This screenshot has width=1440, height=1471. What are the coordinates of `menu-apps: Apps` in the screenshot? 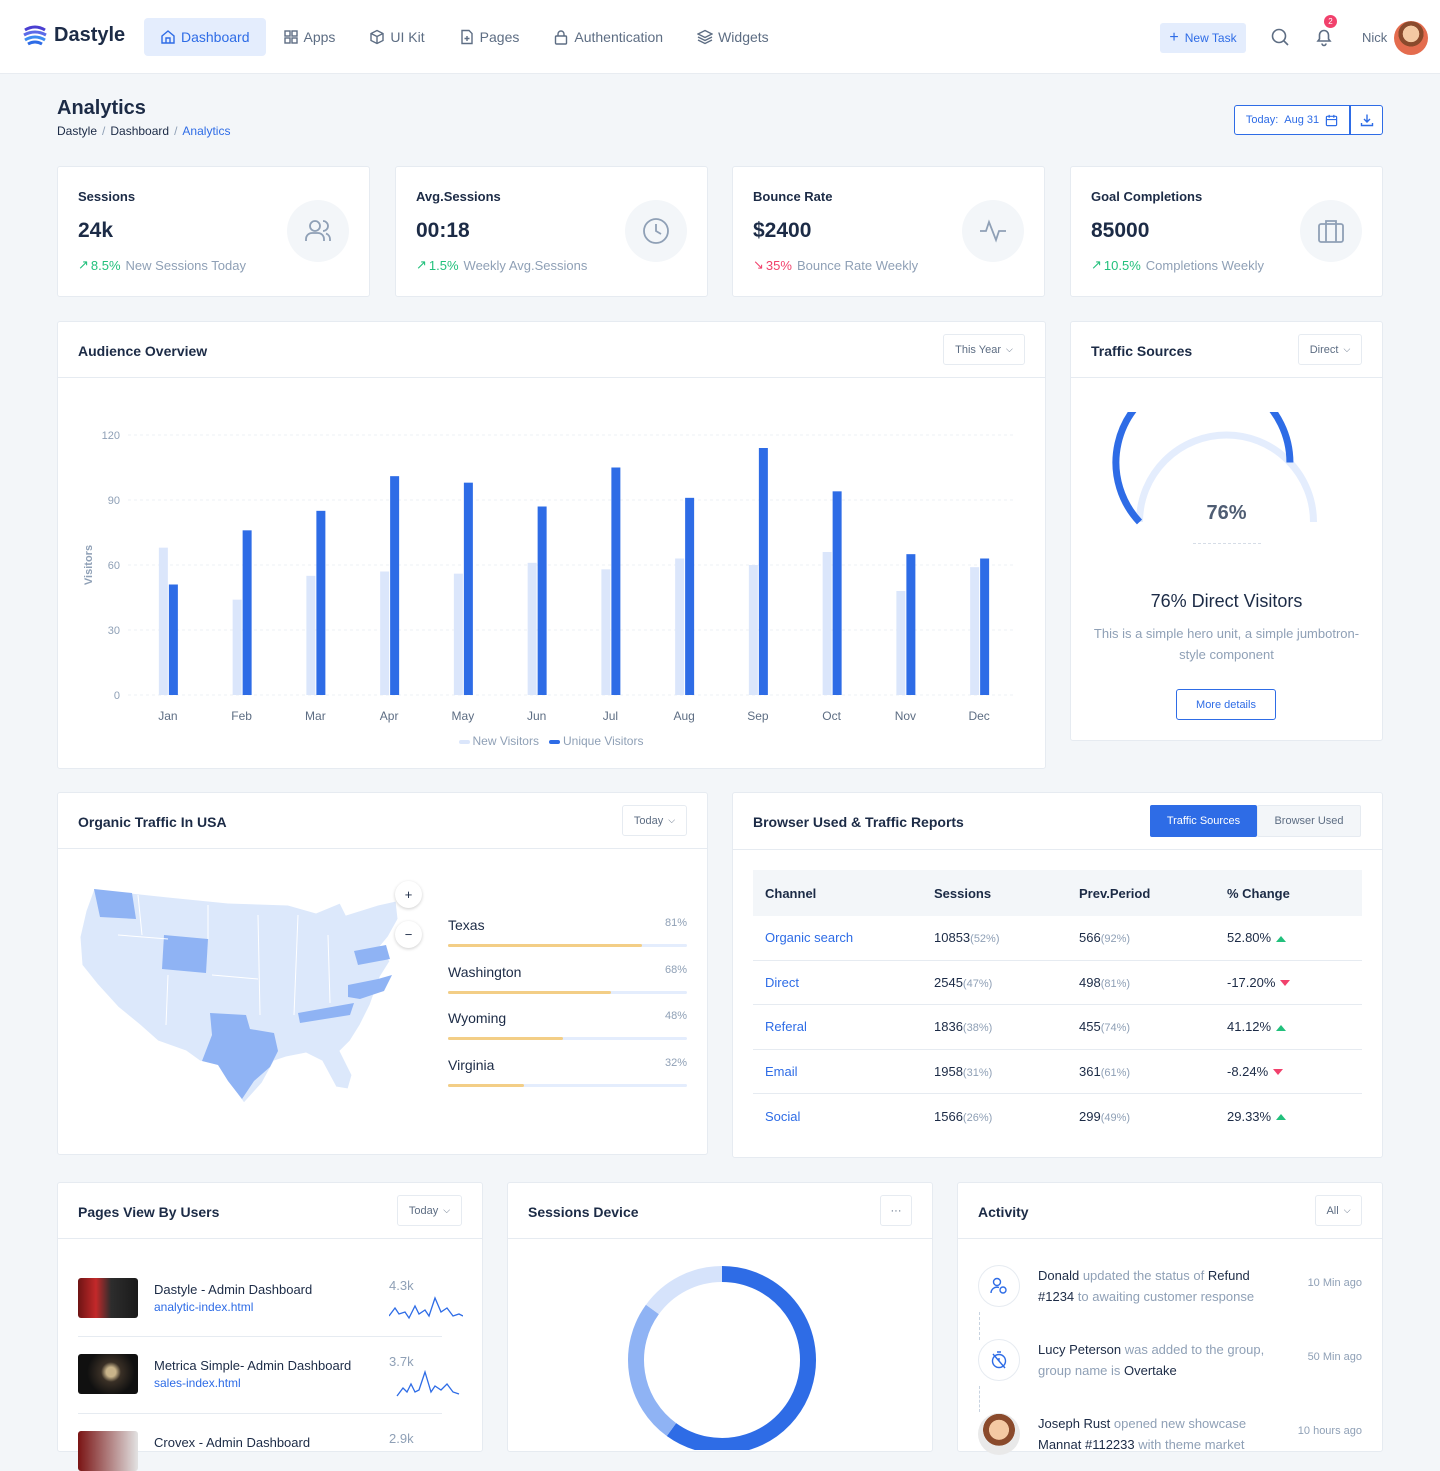 It's located at (309, 37).